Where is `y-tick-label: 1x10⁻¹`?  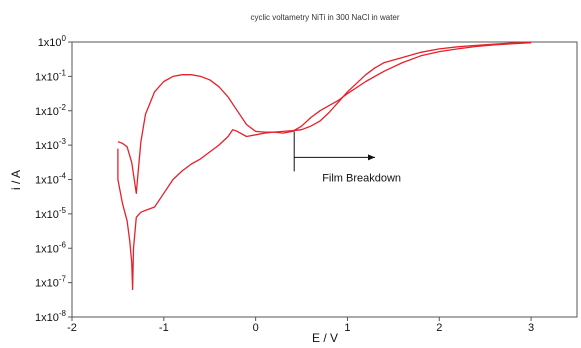
y-tick-label: 1x10⁻¹ is located at coordinates (51, 75).